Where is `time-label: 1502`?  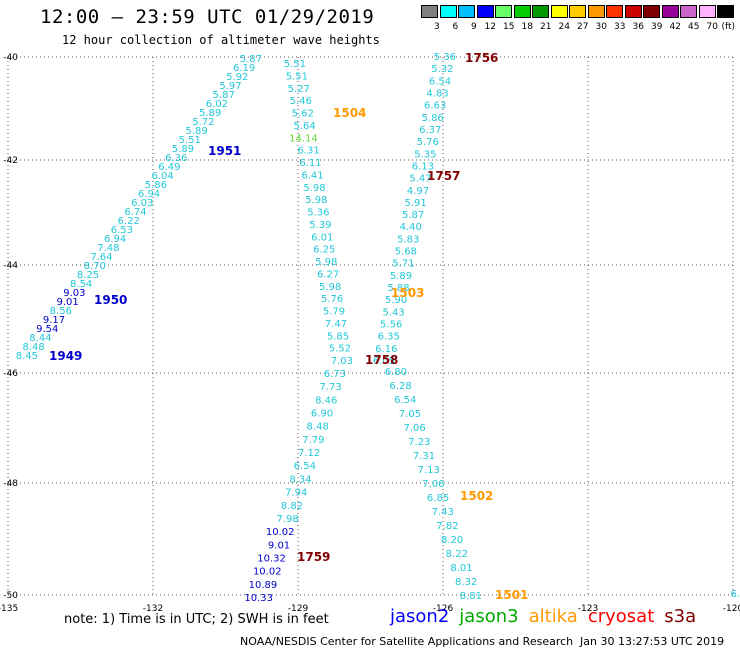 time-label: 1502 is located at coordinates (476, 496).